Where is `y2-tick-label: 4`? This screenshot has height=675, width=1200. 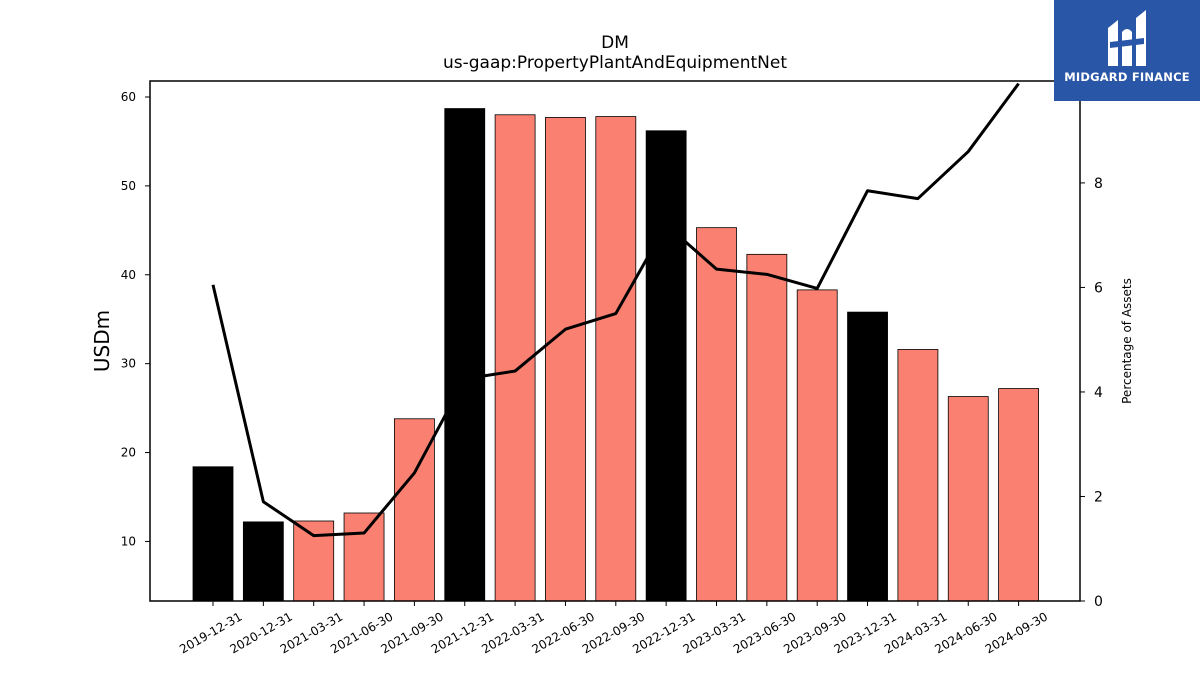 y2-tick-label: 4 is located at coordinates (1098, 393).